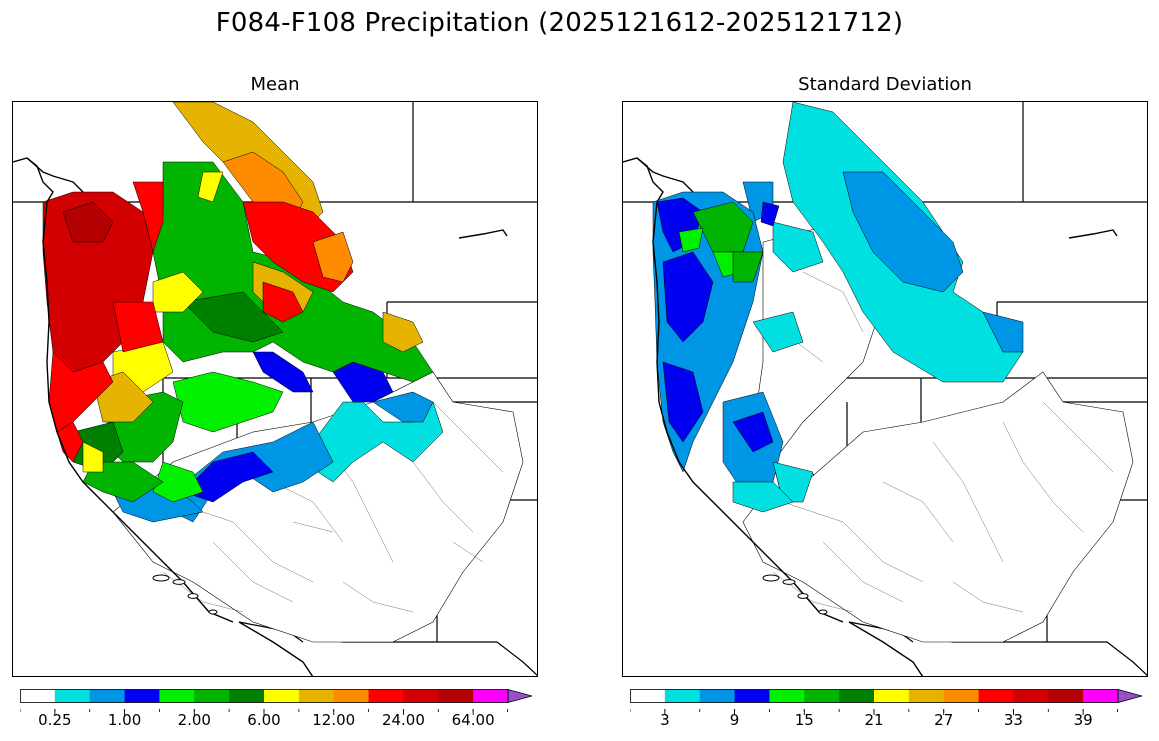 This screenshot has height=741, width=1159. I want to click on colorbar-label: 1.00, so click(124, 720).